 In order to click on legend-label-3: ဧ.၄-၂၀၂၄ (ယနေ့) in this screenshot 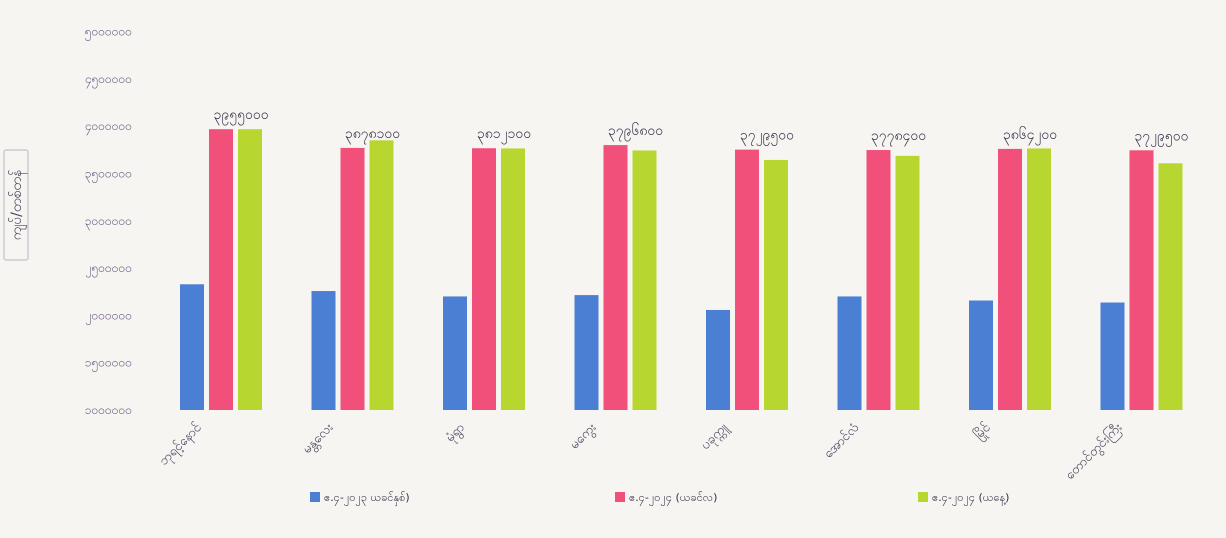, I will do `click(970, 498)`.